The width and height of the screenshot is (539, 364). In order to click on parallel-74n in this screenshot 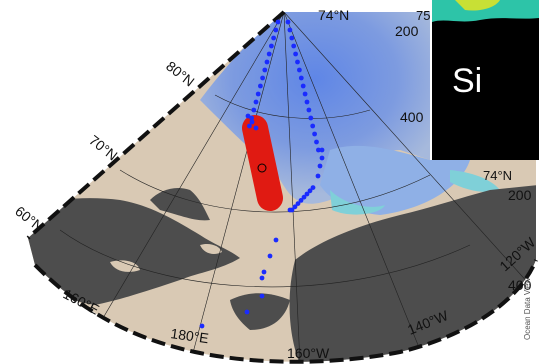, I will do `click(275, 191)`.